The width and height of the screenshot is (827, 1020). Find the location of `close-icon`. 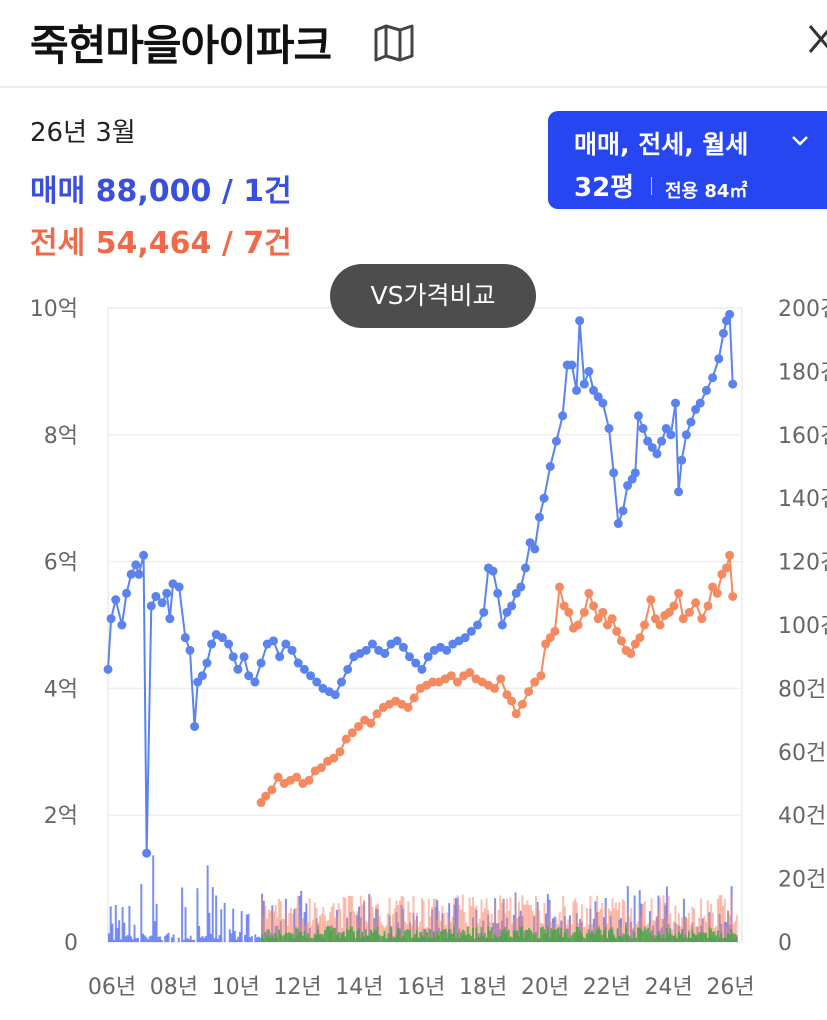

close-icon is located at coordinates (816, 40).